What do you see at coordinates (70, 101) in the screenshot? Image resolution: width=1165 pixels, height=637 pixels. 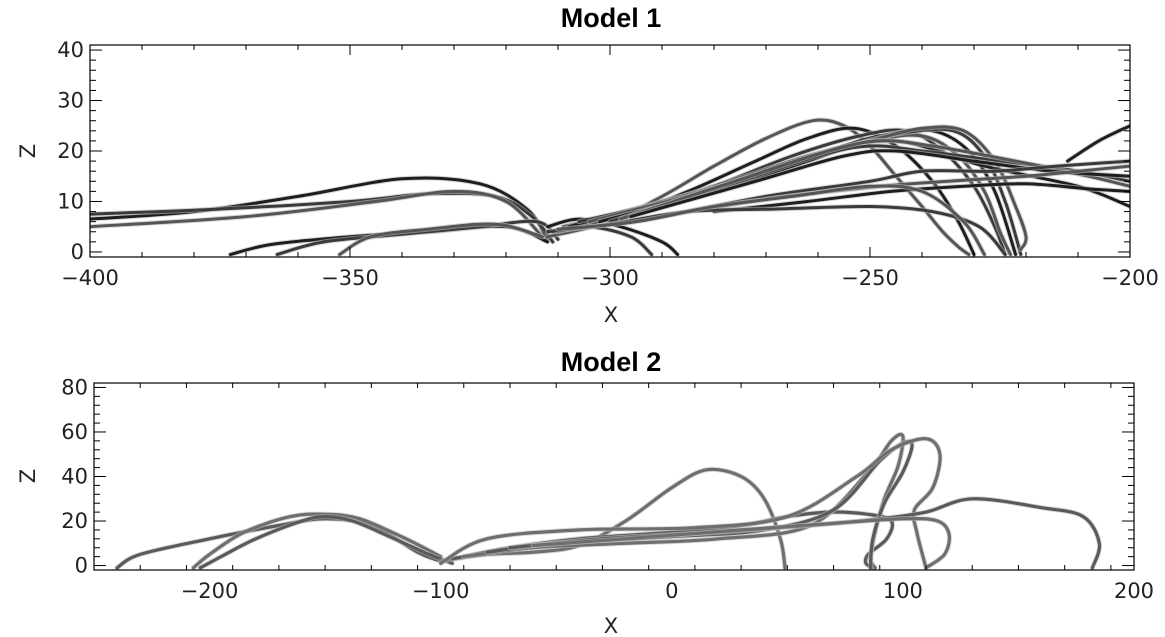 I see `y-tick-label: 30` at bounding box center [70, 101].